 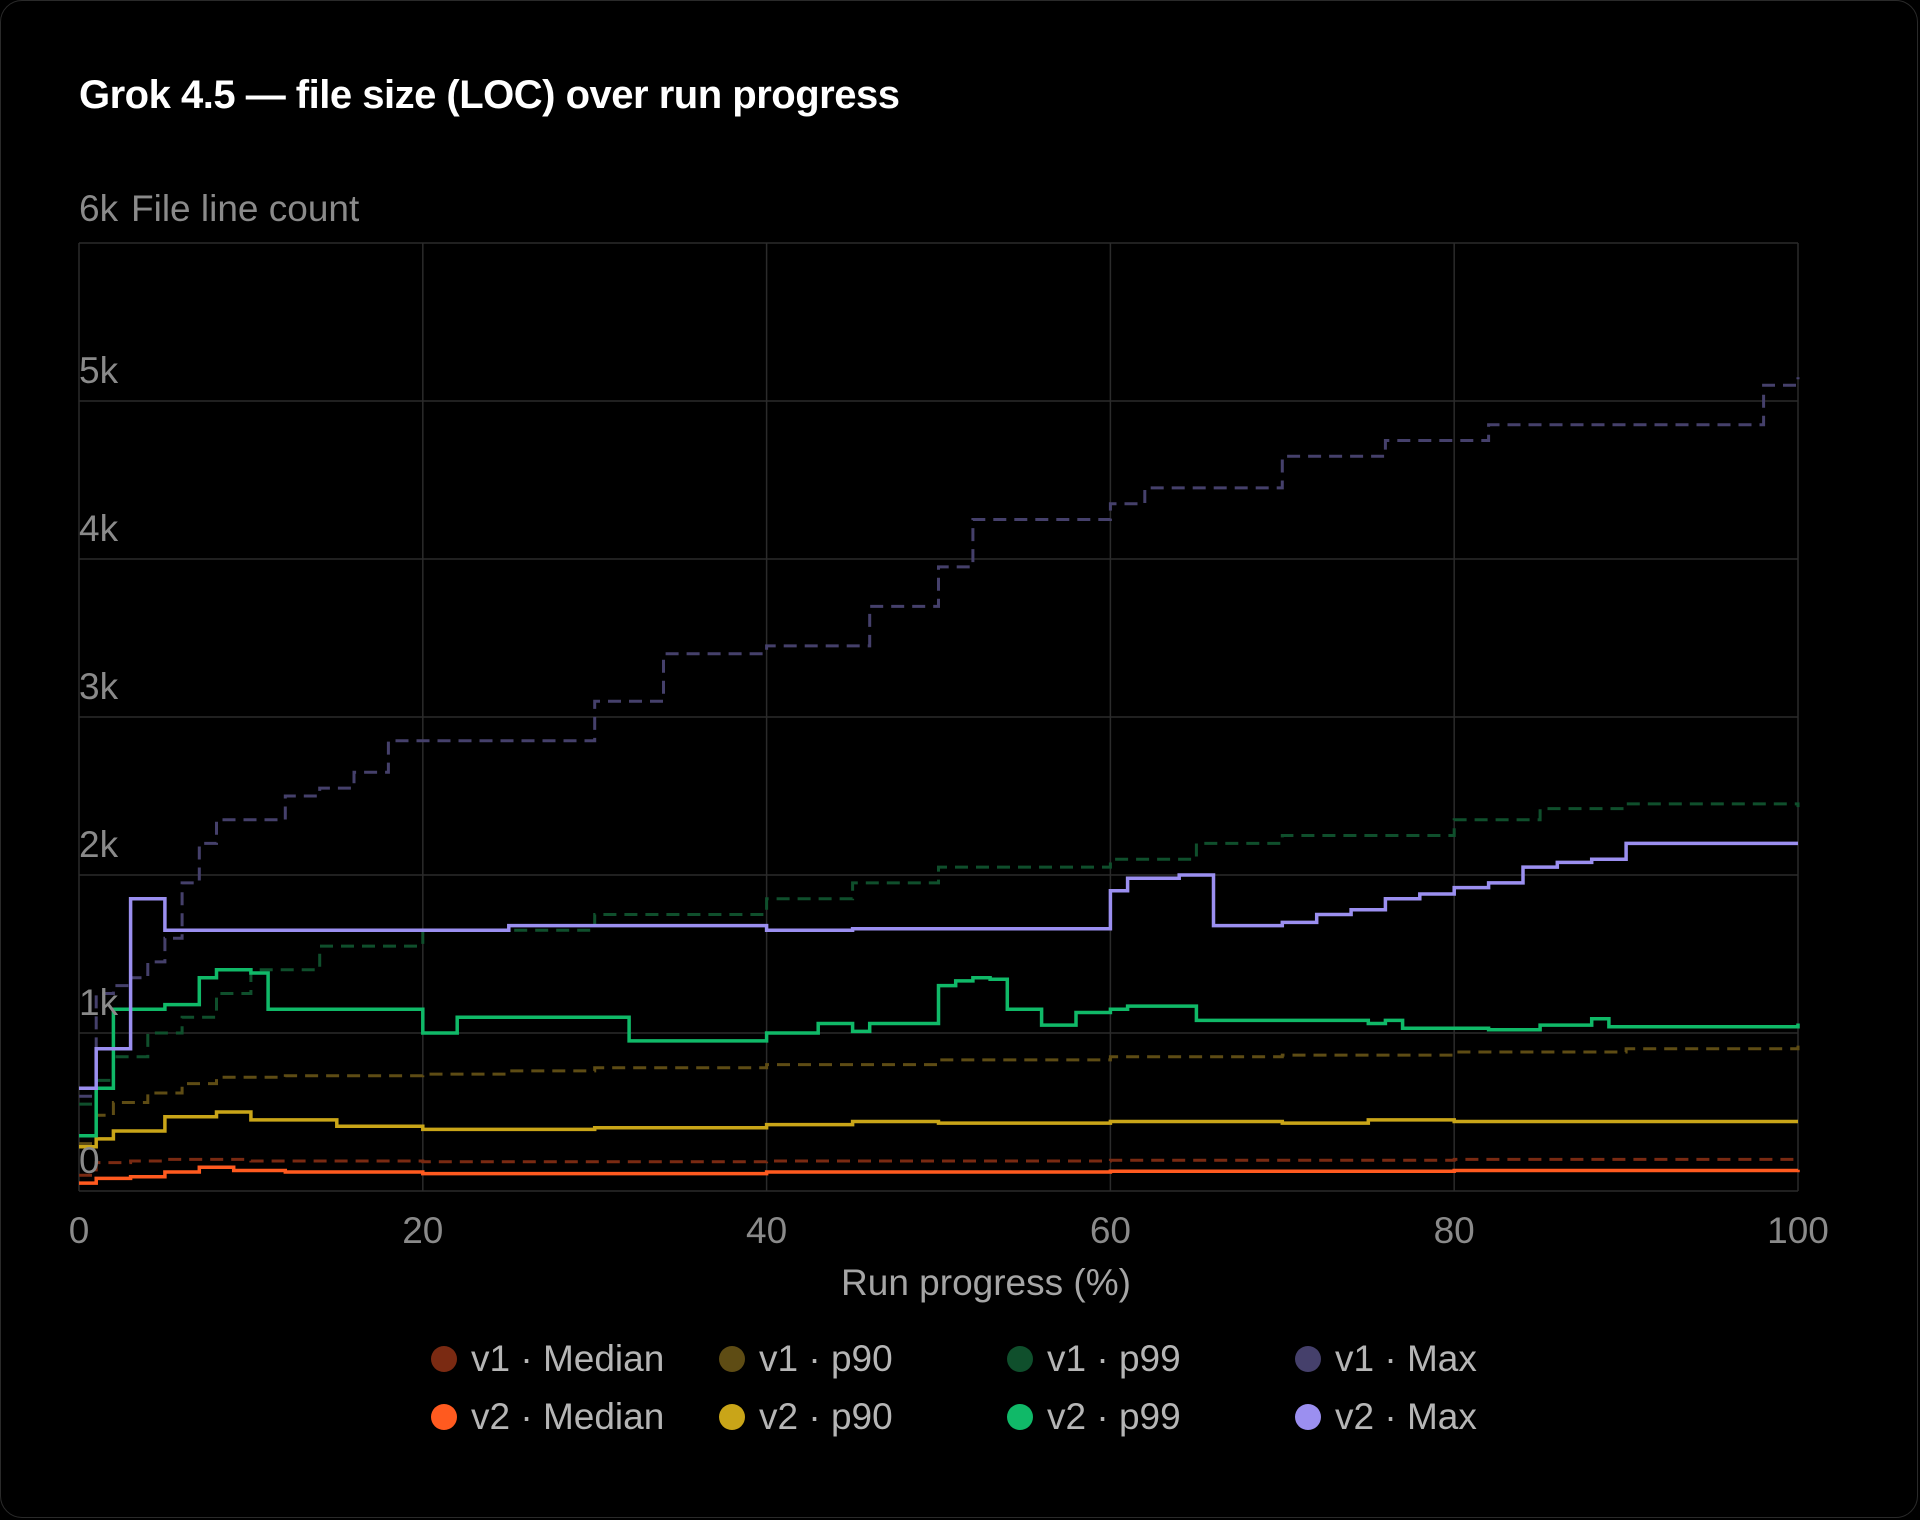 What do you see at coordinates (939, 1095) in the screenshot?
I see `series-line-v1-p90` at bounding box center [939, 1095].